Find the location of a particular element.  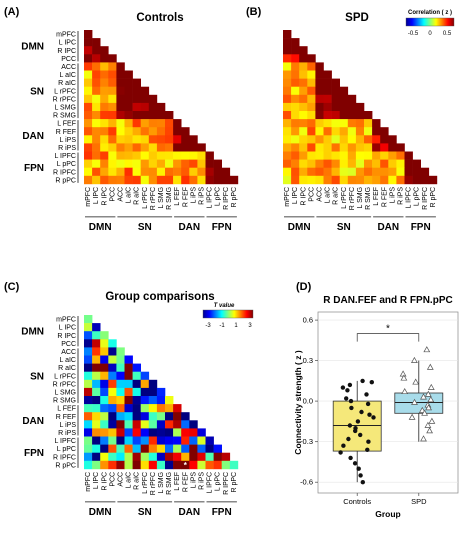

panel-a-letter: (A) is located at coordinates (12, 12).